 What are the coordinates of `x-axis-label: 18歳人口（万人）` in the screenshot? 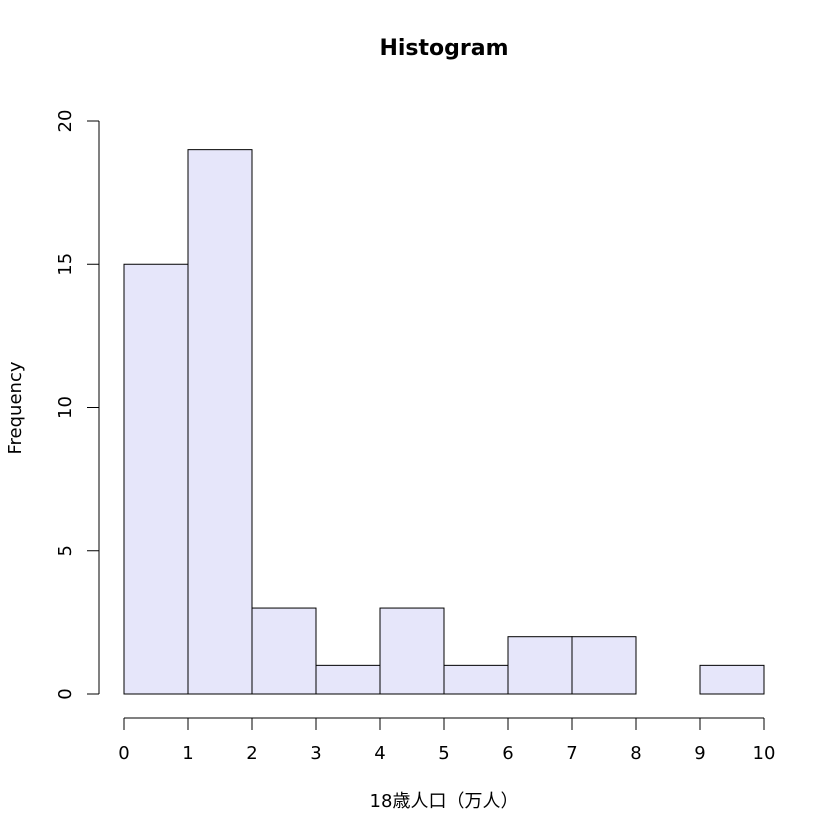 It's located at (444, 801).